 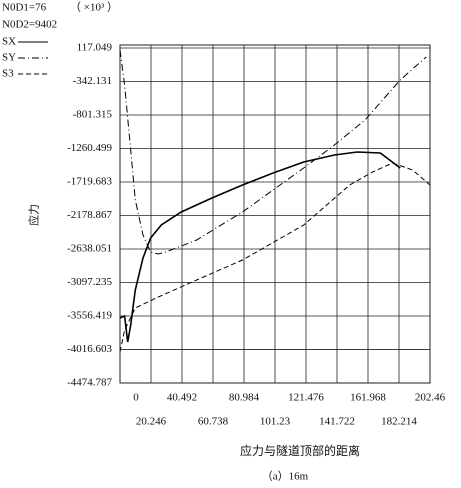 What do you see at coordinates (9, 42) in the screenshot?
I see `legend-label: SX` at bounding box center [9, 42].